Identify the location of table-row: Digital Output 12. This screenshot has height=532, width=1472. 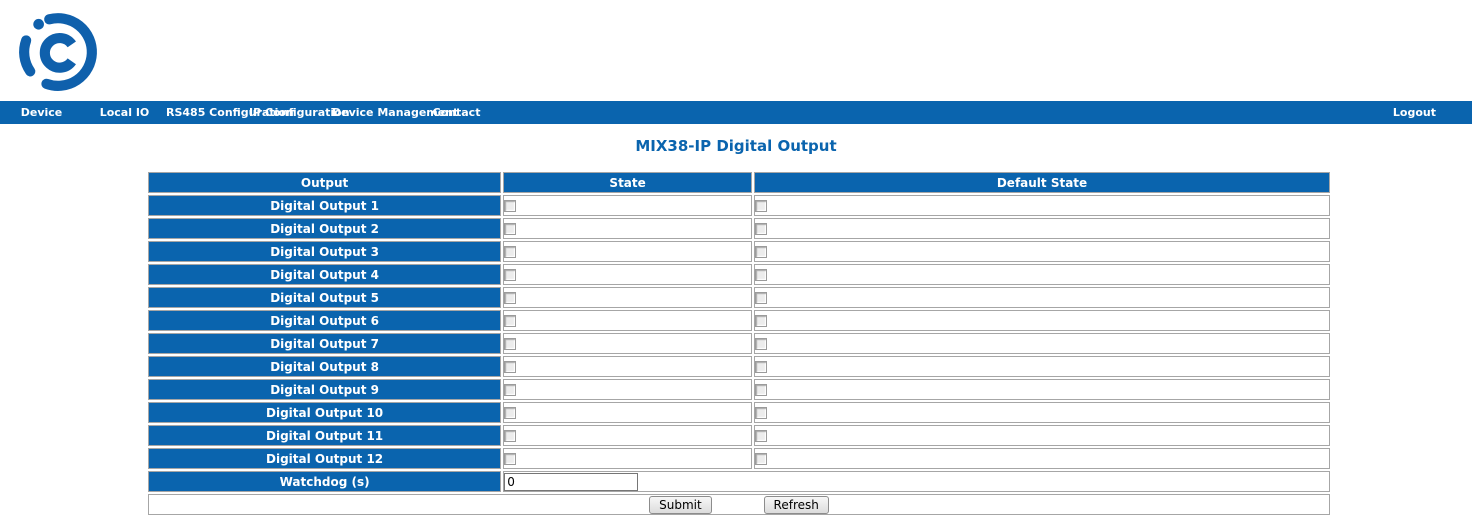
(739, 458).